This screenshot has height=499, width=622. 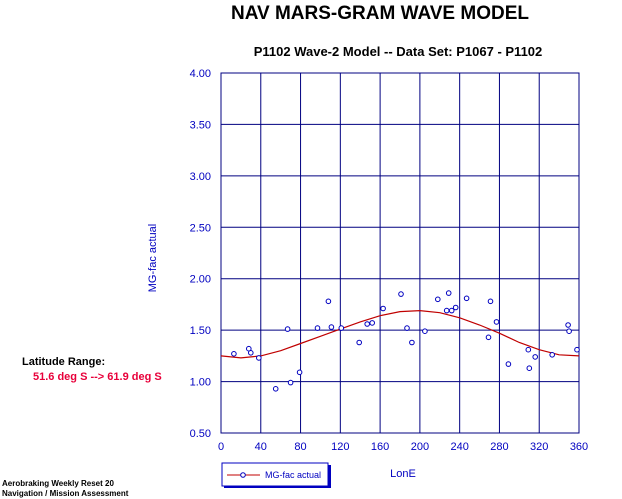 What do you see at coordinates (420, 447) in the screenshot?
I see `x-tick-label: 200` at bounding box center [420, 447].